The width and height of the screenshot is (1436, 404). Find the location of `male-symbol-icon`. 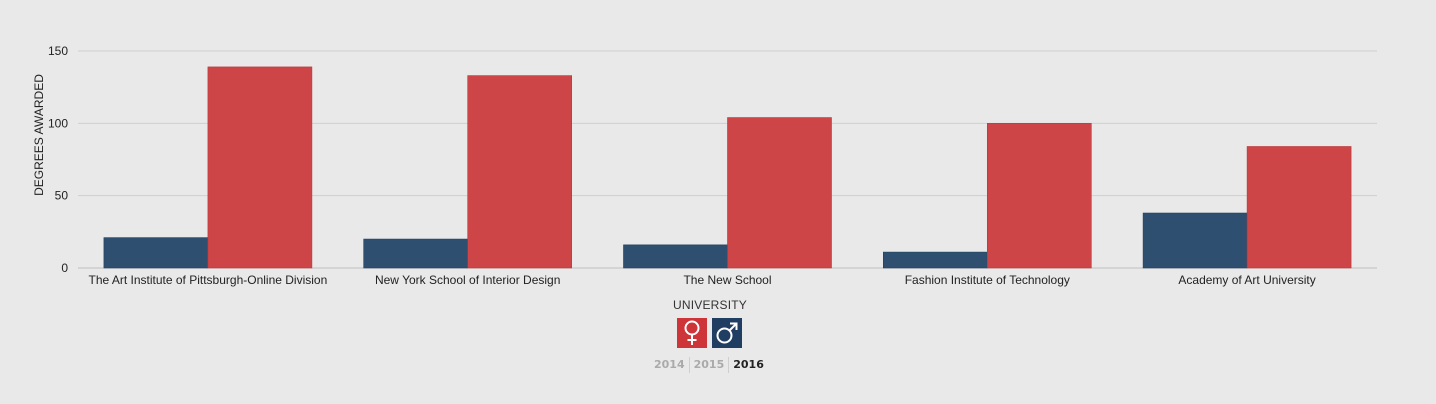

male-symbol-icon is located at coordinates (727, 333).